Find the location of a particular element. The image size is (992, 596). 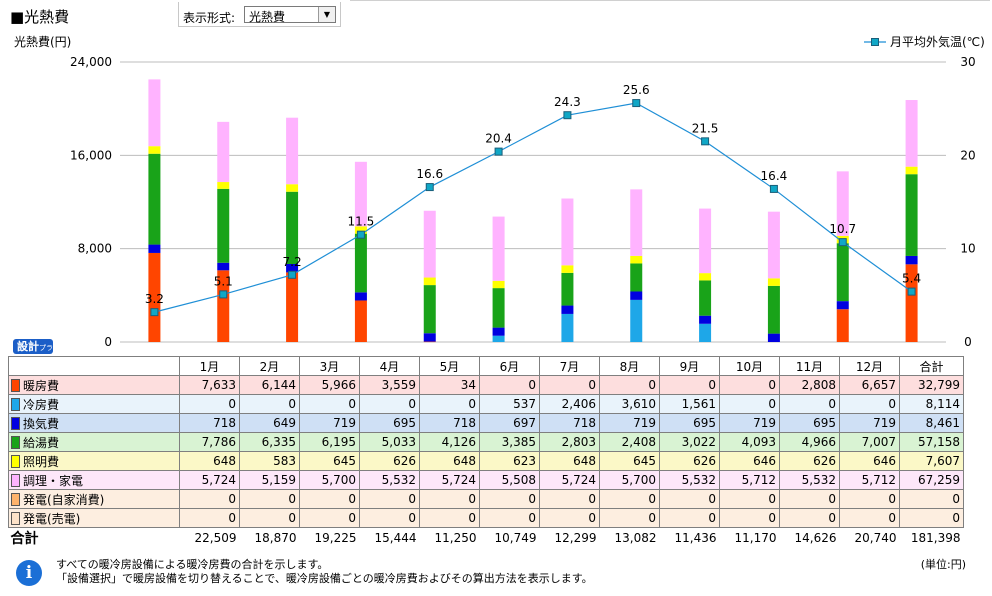

row-label-text: 調理・家電 is located at coordinates (53, 480).